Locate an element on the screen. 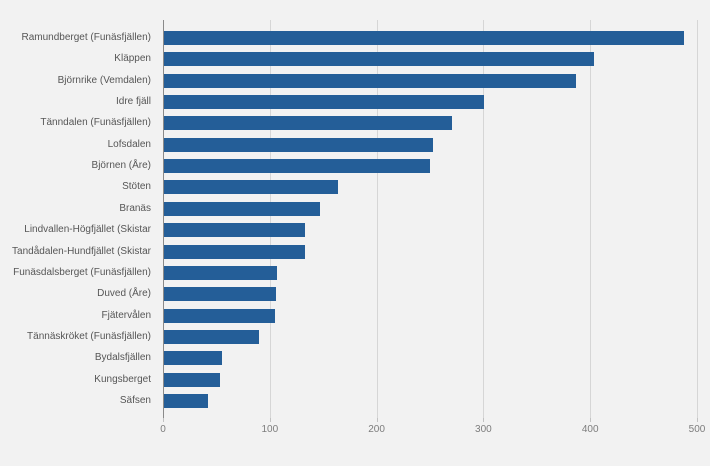  category-label: Idre fjäll is located at coordinates (133, 102).